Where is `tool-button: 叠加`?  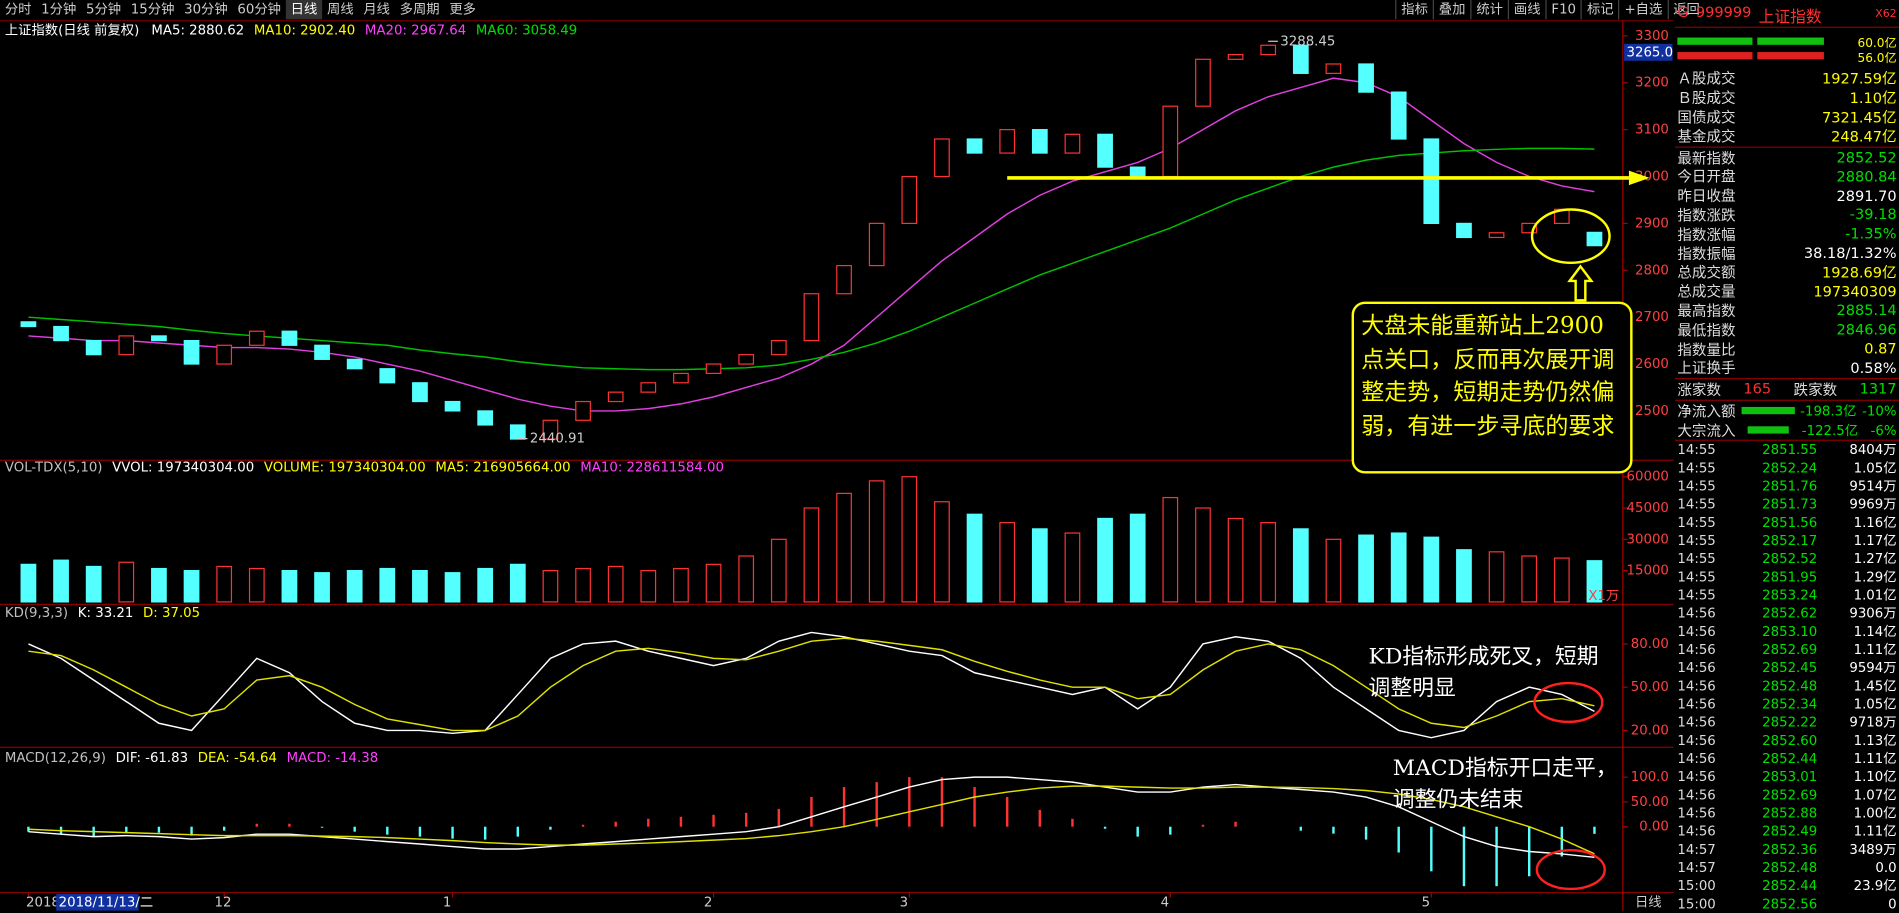
tool-button: 叠加 is located at coordinates (1451, 10).